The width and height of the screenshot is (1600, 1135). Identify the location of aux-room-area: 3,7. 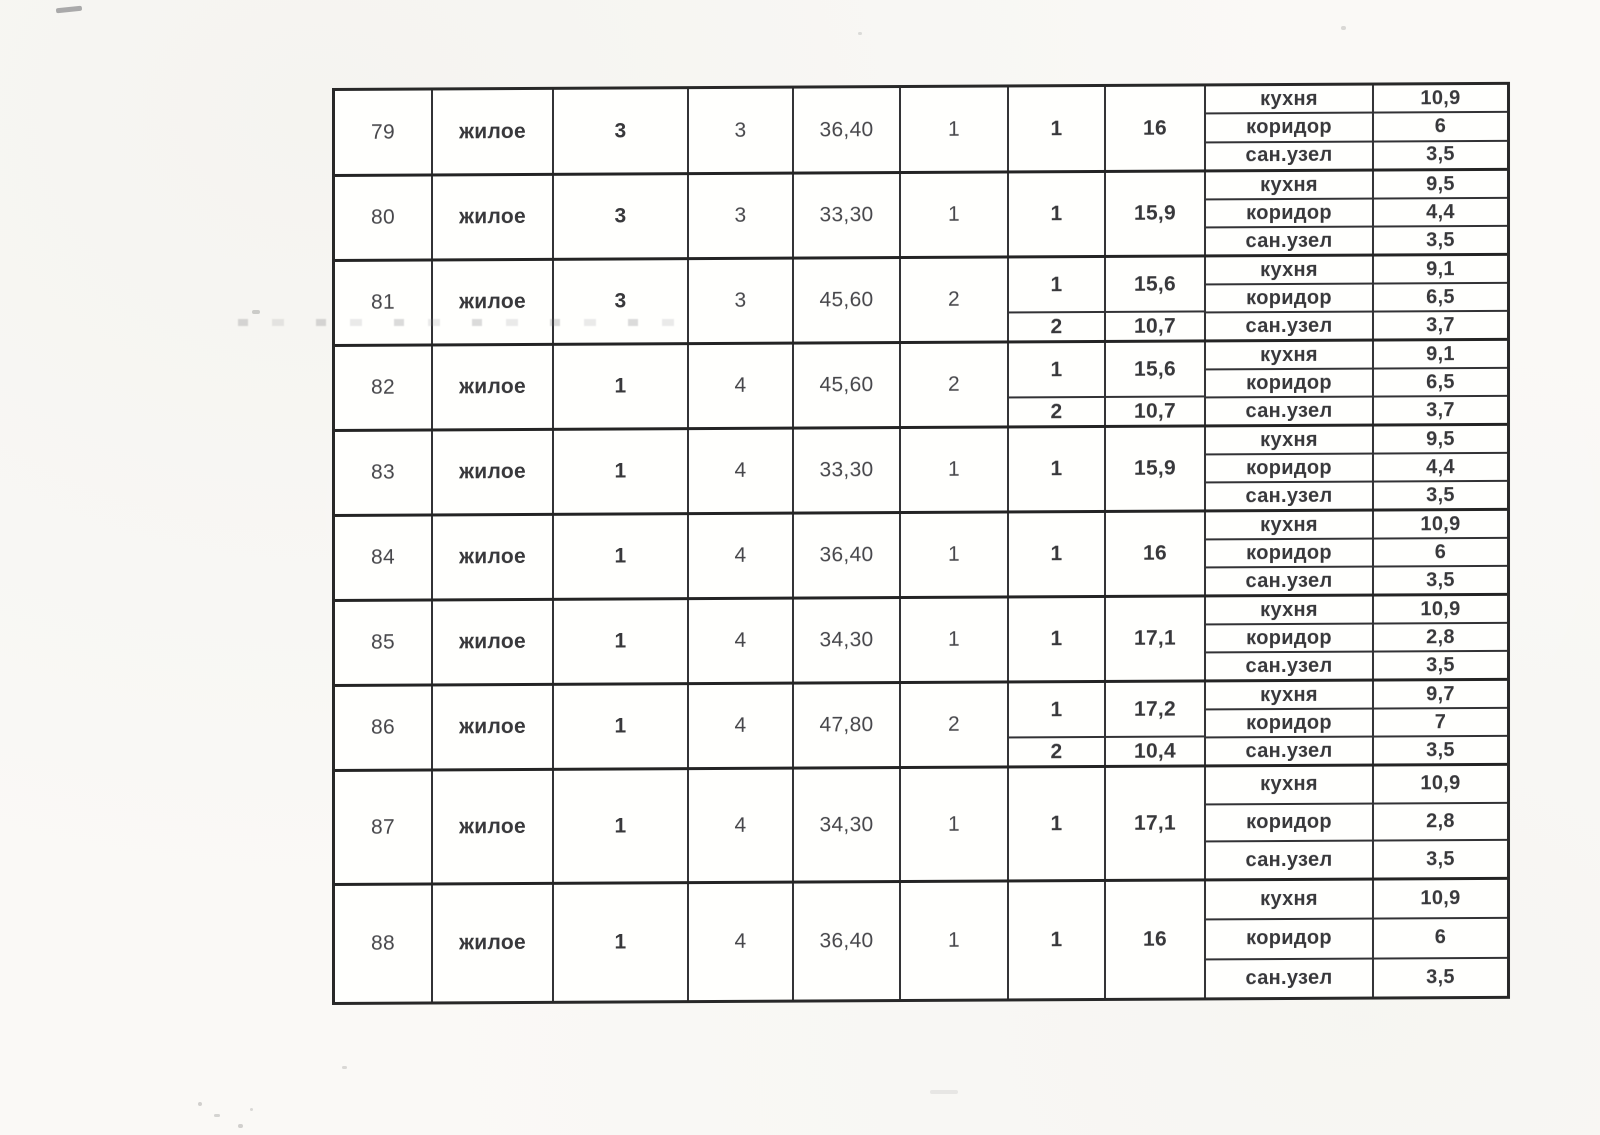
(1440, 324).